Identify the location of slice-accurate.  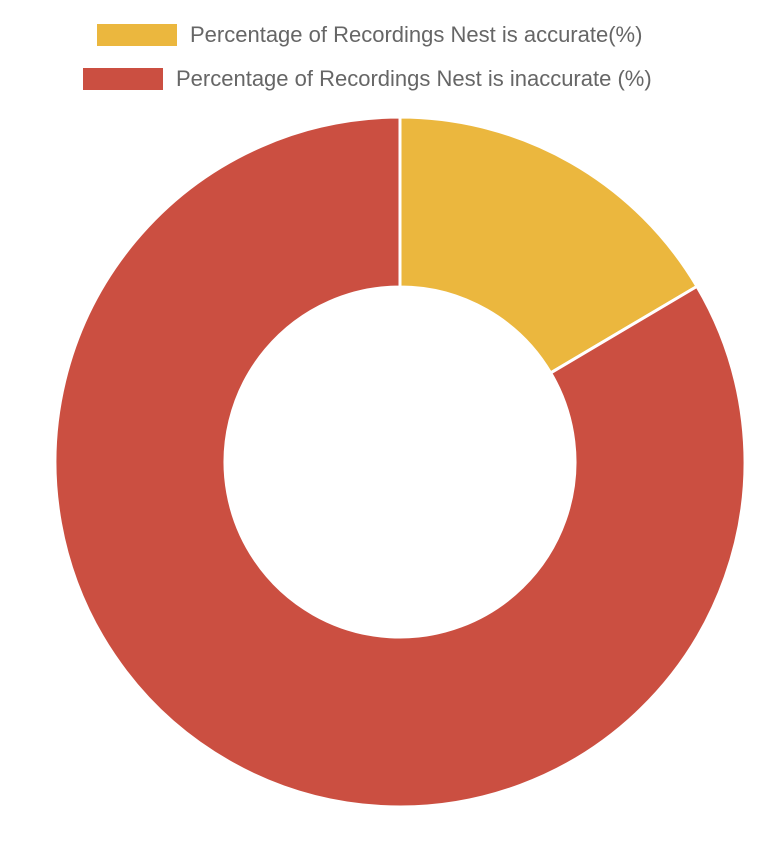
(549, 245).